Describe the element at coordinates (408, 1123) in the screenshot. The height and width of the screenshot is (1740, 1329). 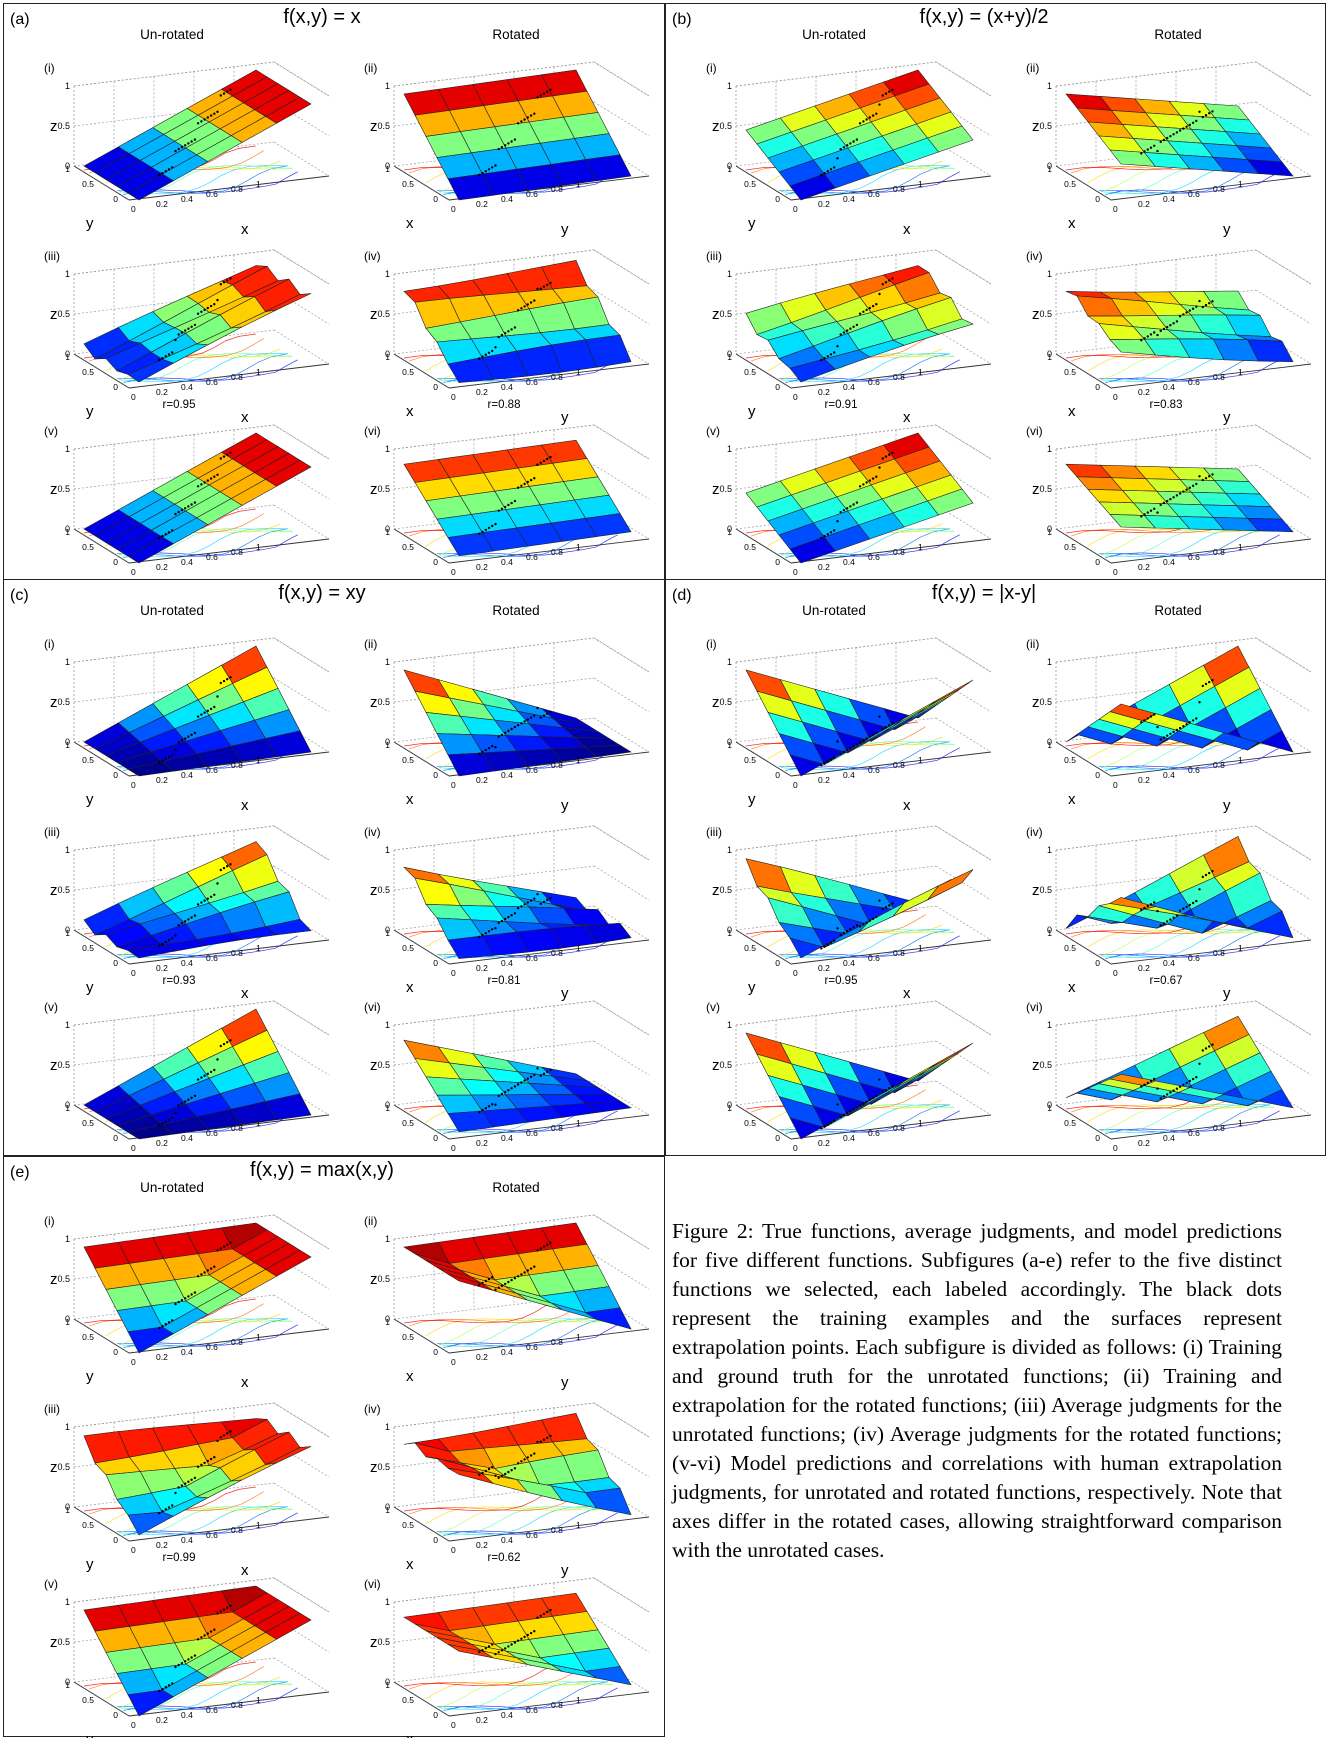
I see `back-tick-label: 0.5` at that location.